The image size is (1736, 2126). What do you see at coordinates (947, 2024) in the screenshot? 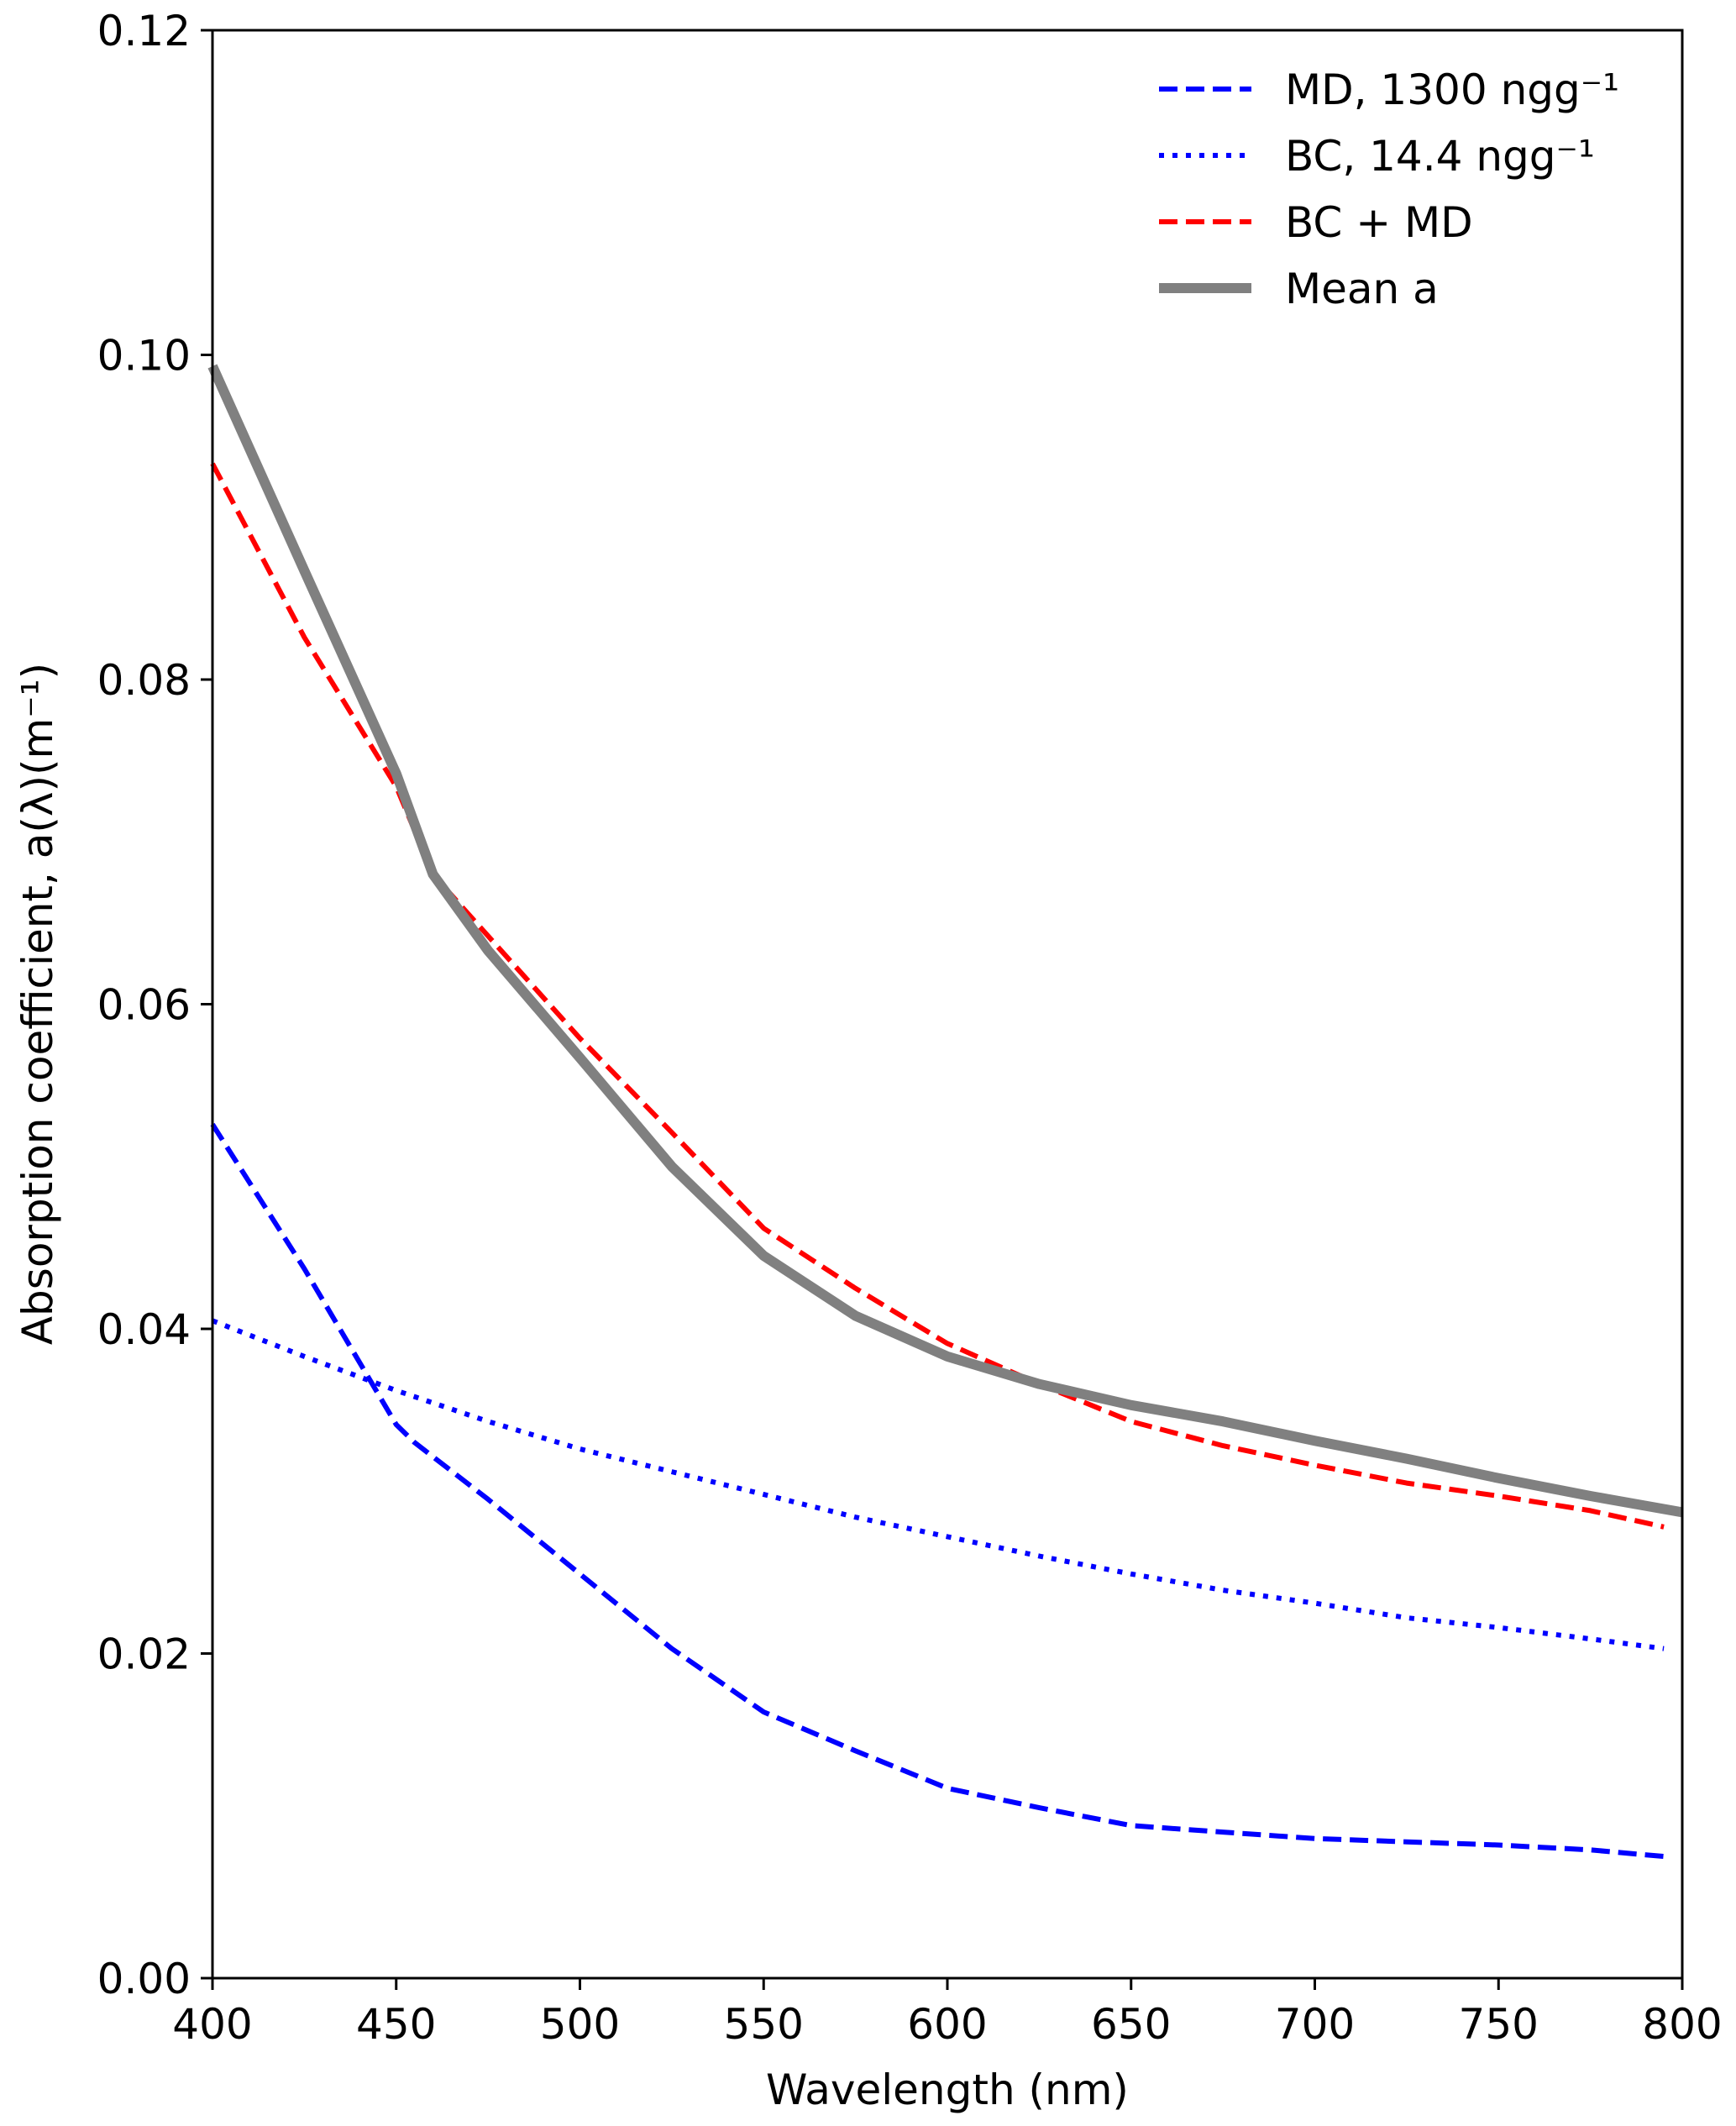
I see `x-tick-label: 600` at bounding box center [947, 2024].